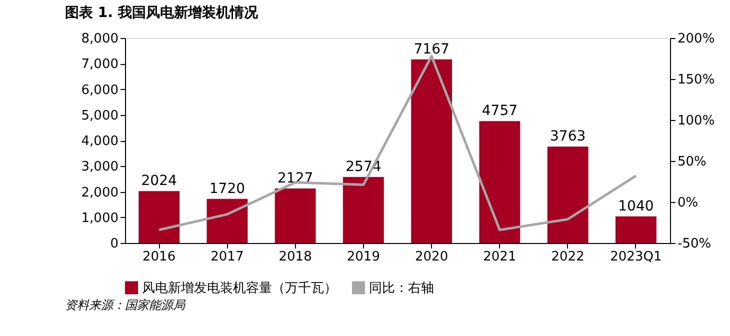 This screenshot has height=336, width=730. Describe the element at coordinates (125, 305) in the screenshot. I see `text: 资料来源：国家能源局` at that location.